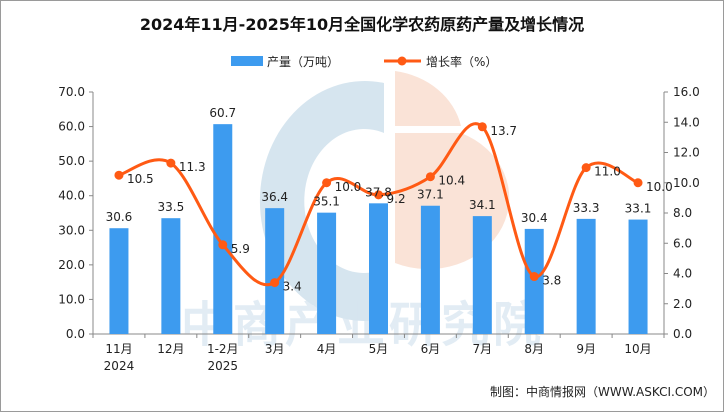 The height and width of the screenshot is (415, 724). What do you see at coordinates (71, 127) in the screenshot?
I see `left-tick-label: 60.0` at bounding box center [71, 127].